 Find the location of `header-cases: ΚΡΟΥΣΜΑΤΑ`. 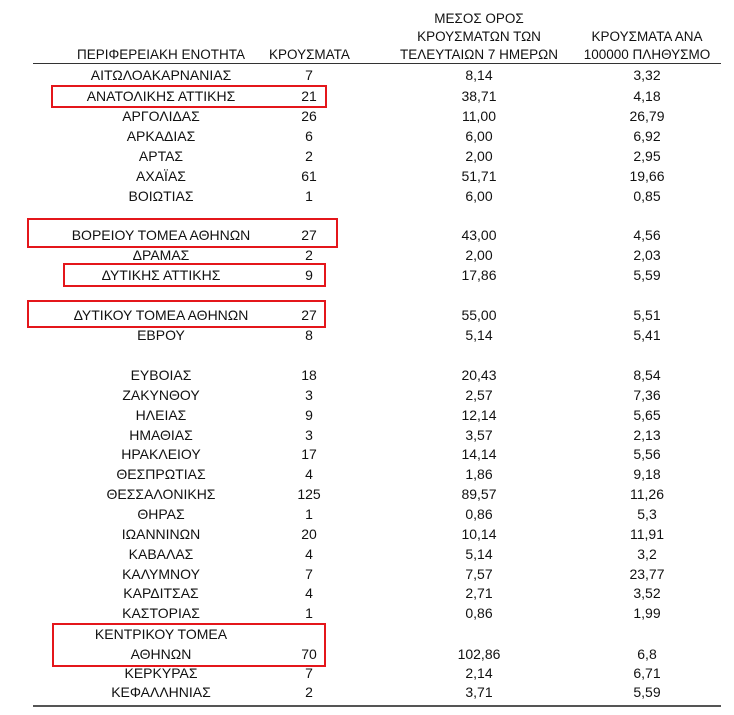

header-cases: ΚΡΟΥΣΜΑΤΑ is located at coordinates (309, 54).